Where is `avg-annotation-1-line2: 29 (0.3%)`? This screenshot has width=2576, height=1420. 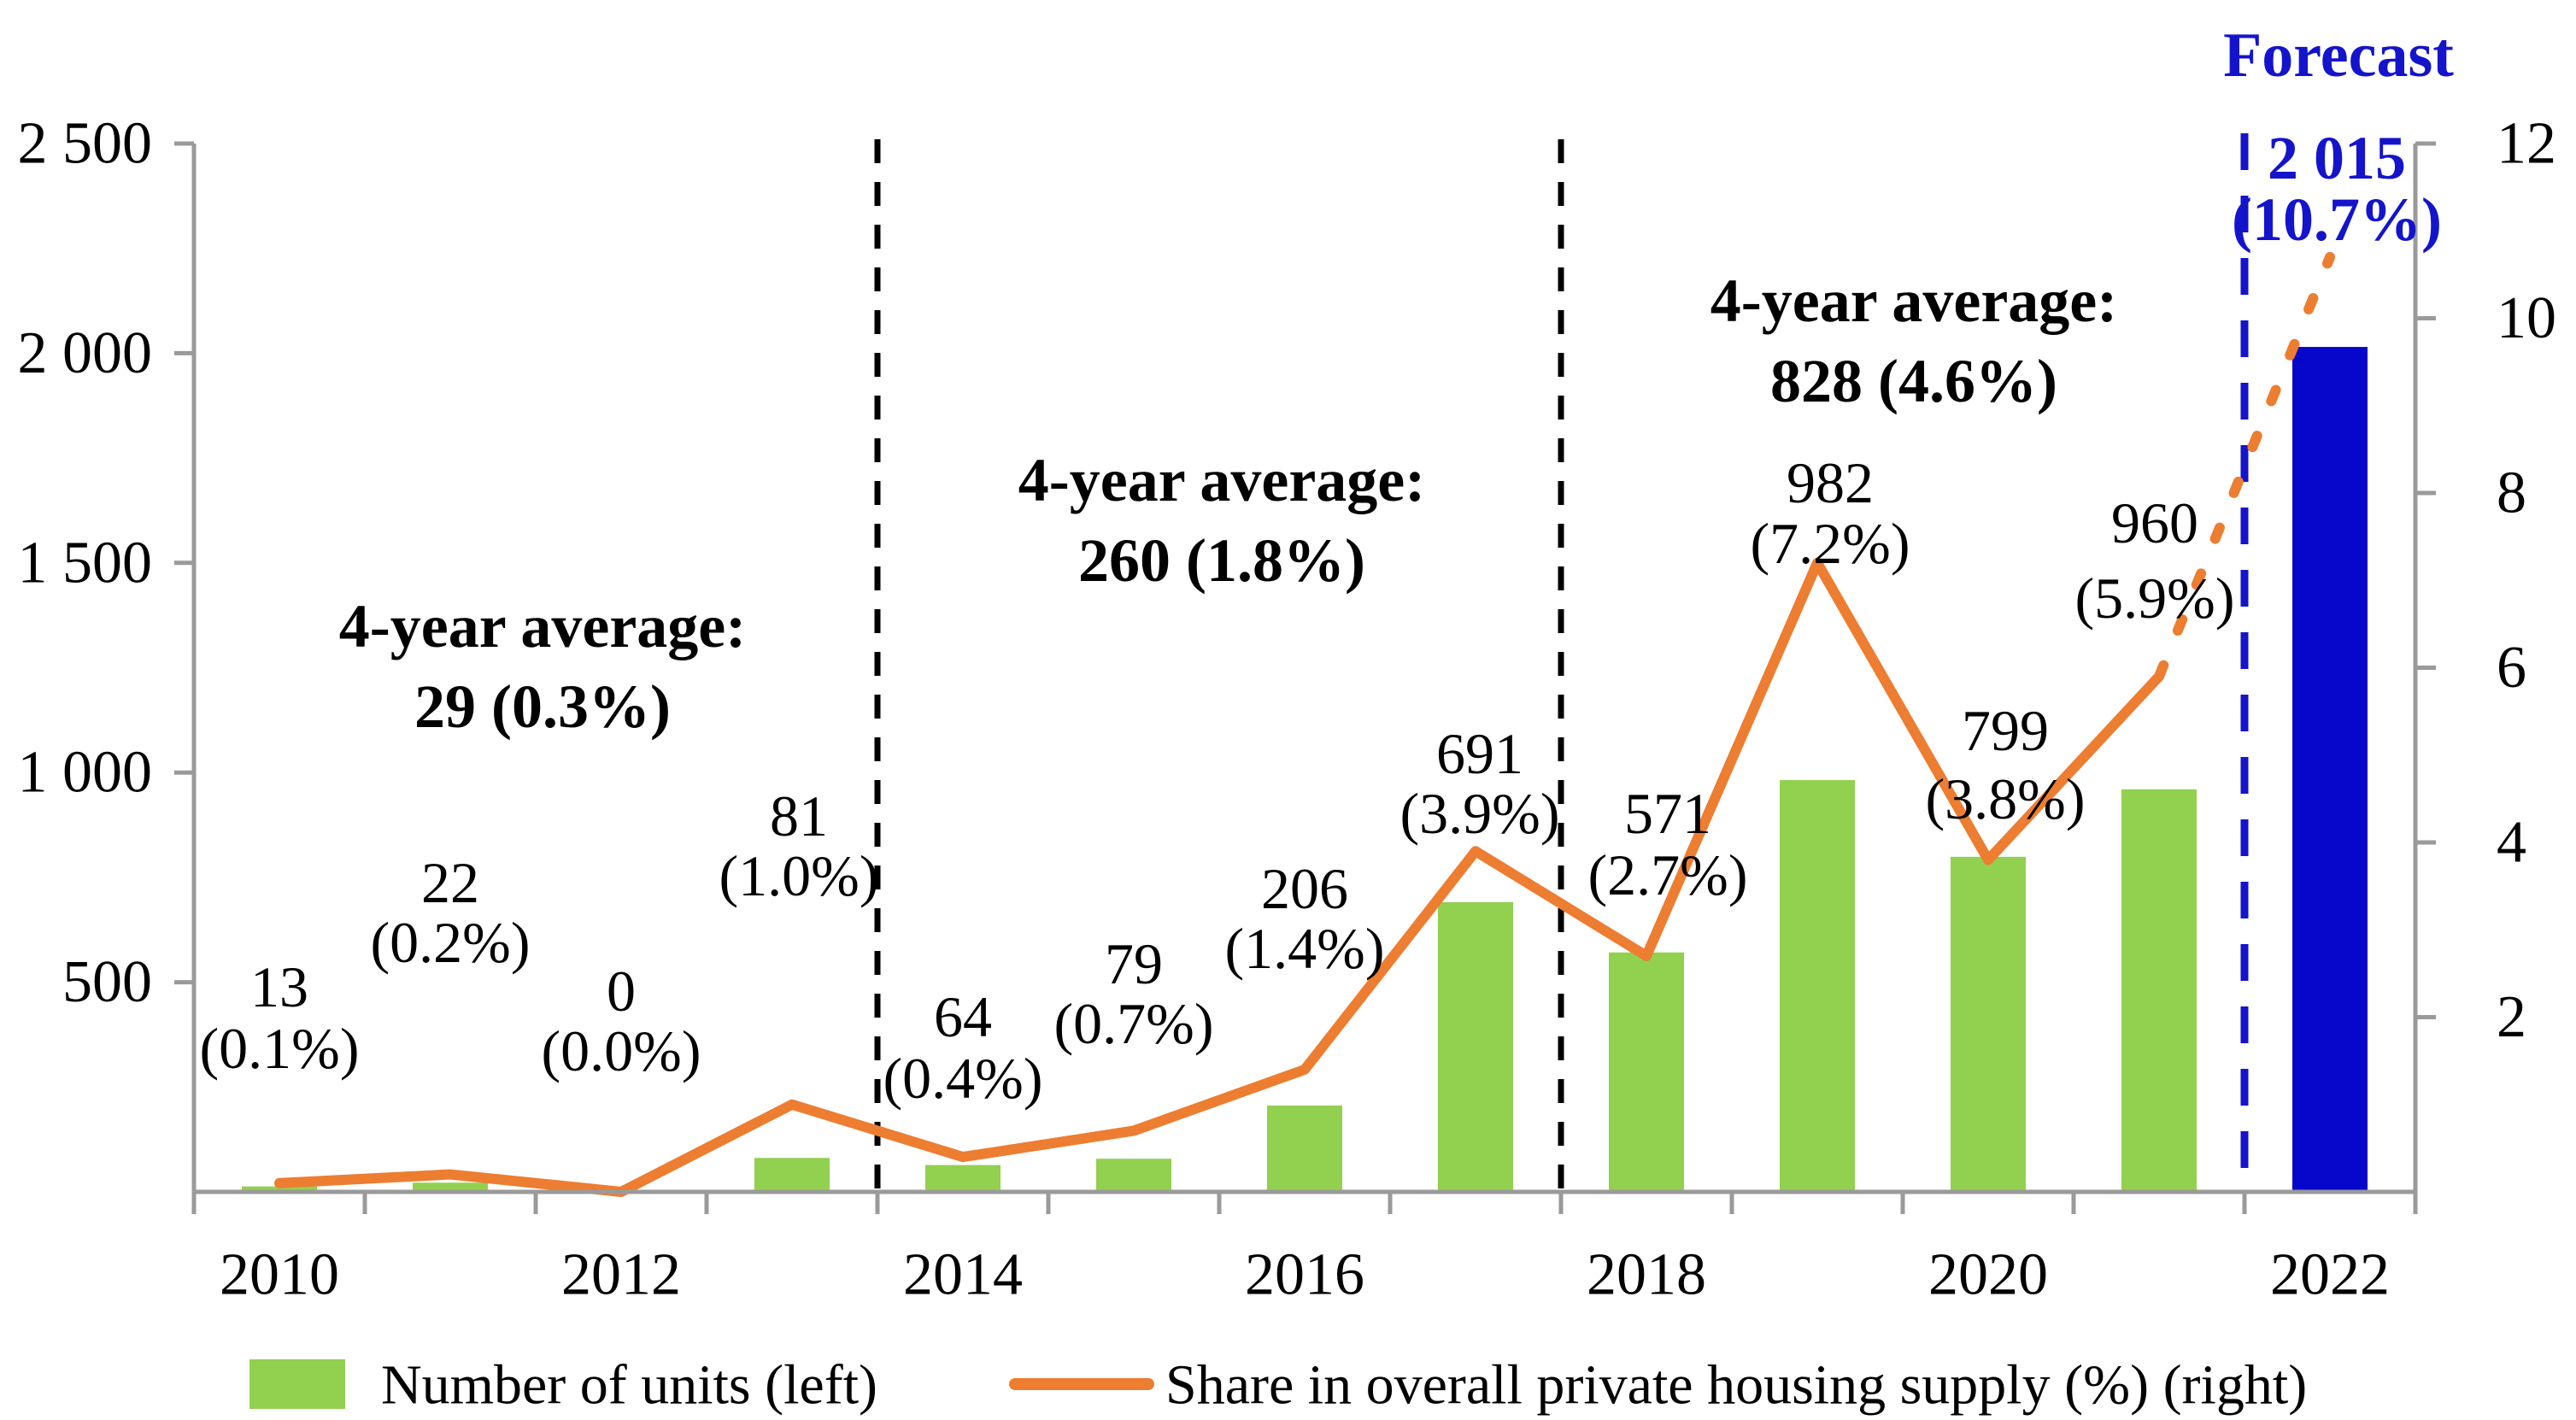 avg-annotation-1-line2: 29 (0.3%) is located at coordinates (542, 706).